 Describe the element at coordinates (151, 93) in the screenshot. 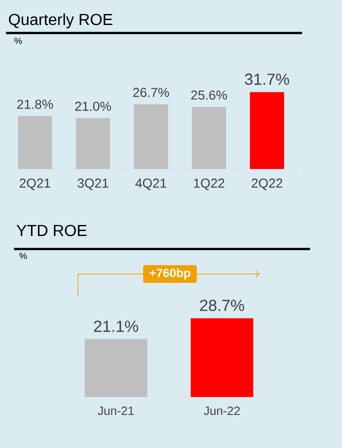

I see `data-label: 26.7%` at that location.